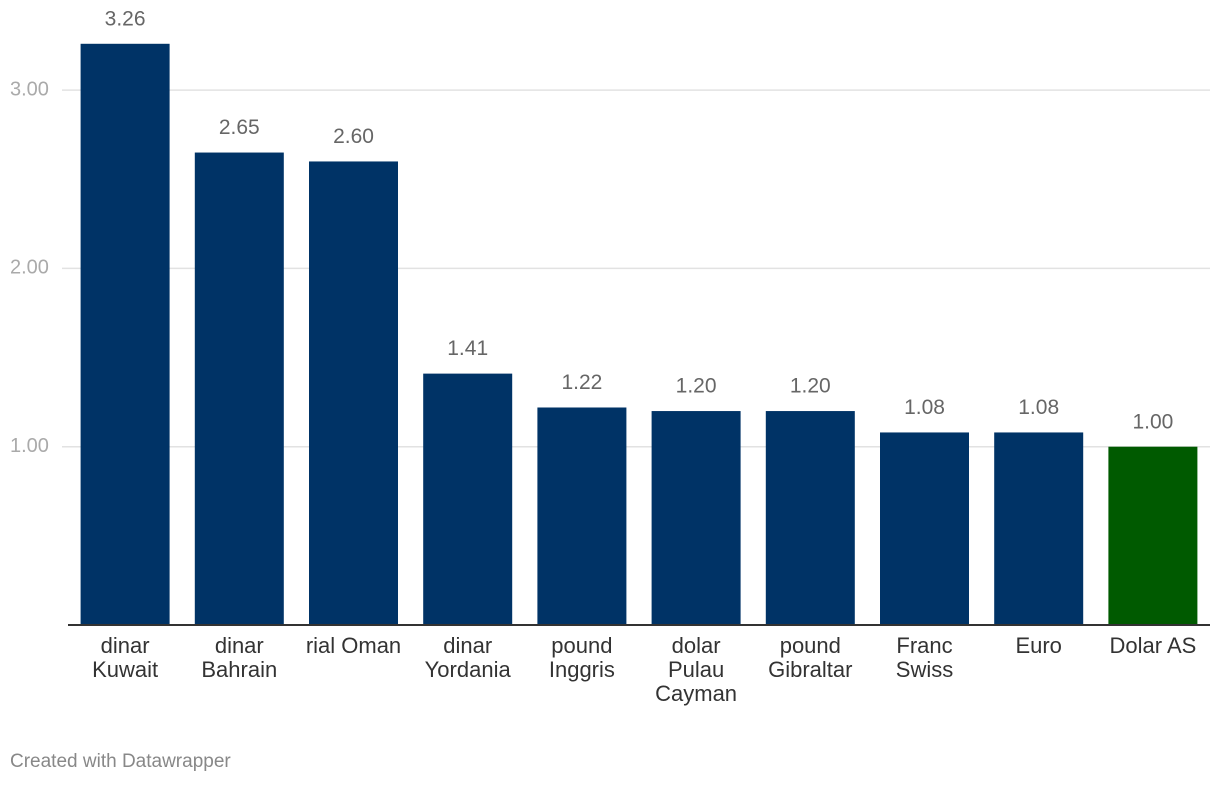 The height and width of the screenshot is (786, 1220). I want to click on y-tick-label: 3.00, so click(29, 89).